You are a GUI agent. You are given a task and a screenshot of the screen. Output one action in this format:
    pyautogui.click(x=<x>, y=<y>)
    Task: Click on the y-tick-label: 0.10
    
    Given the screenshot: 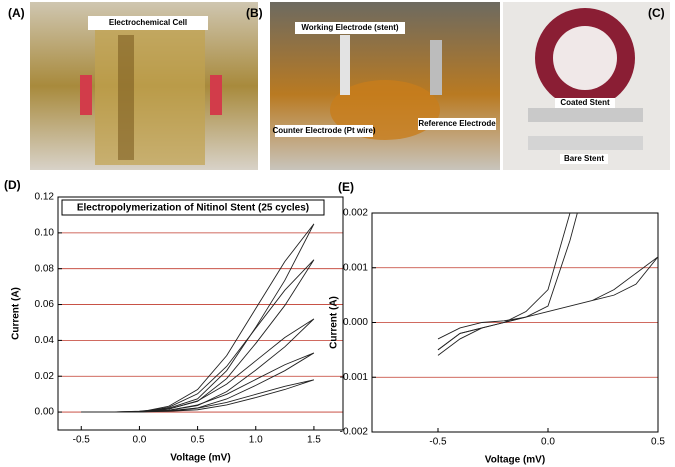 What is the action you would take?
    pyautogui.click(x=45, y=232)
    